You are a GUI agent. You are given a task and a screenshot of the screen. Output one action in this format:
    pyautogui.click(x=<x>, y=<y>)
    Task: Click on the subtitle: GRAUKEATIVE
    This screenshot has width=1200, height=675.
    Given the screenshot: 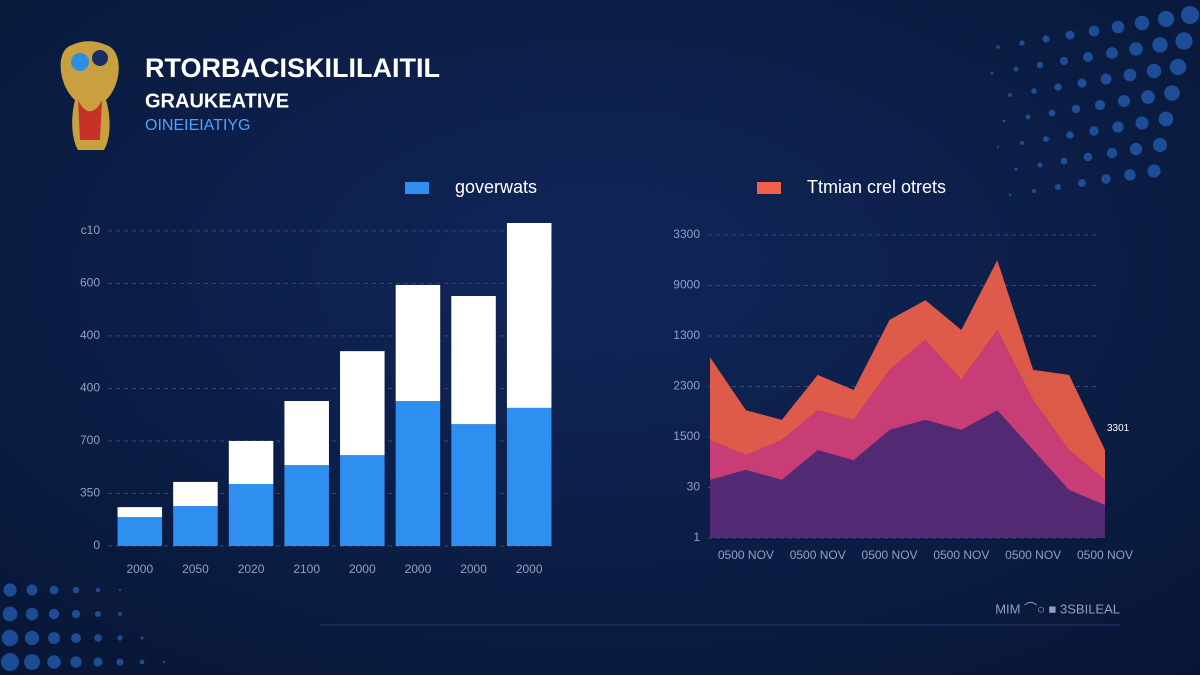 What is the action you would take?
    pyautogui.click(x=217, y=101)
    